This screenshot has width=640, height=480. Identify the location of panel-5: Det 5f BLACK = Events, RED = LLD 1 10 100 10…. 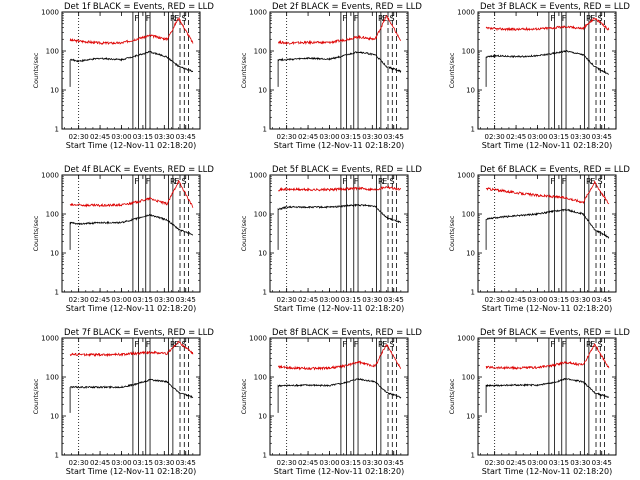
(331, 239).